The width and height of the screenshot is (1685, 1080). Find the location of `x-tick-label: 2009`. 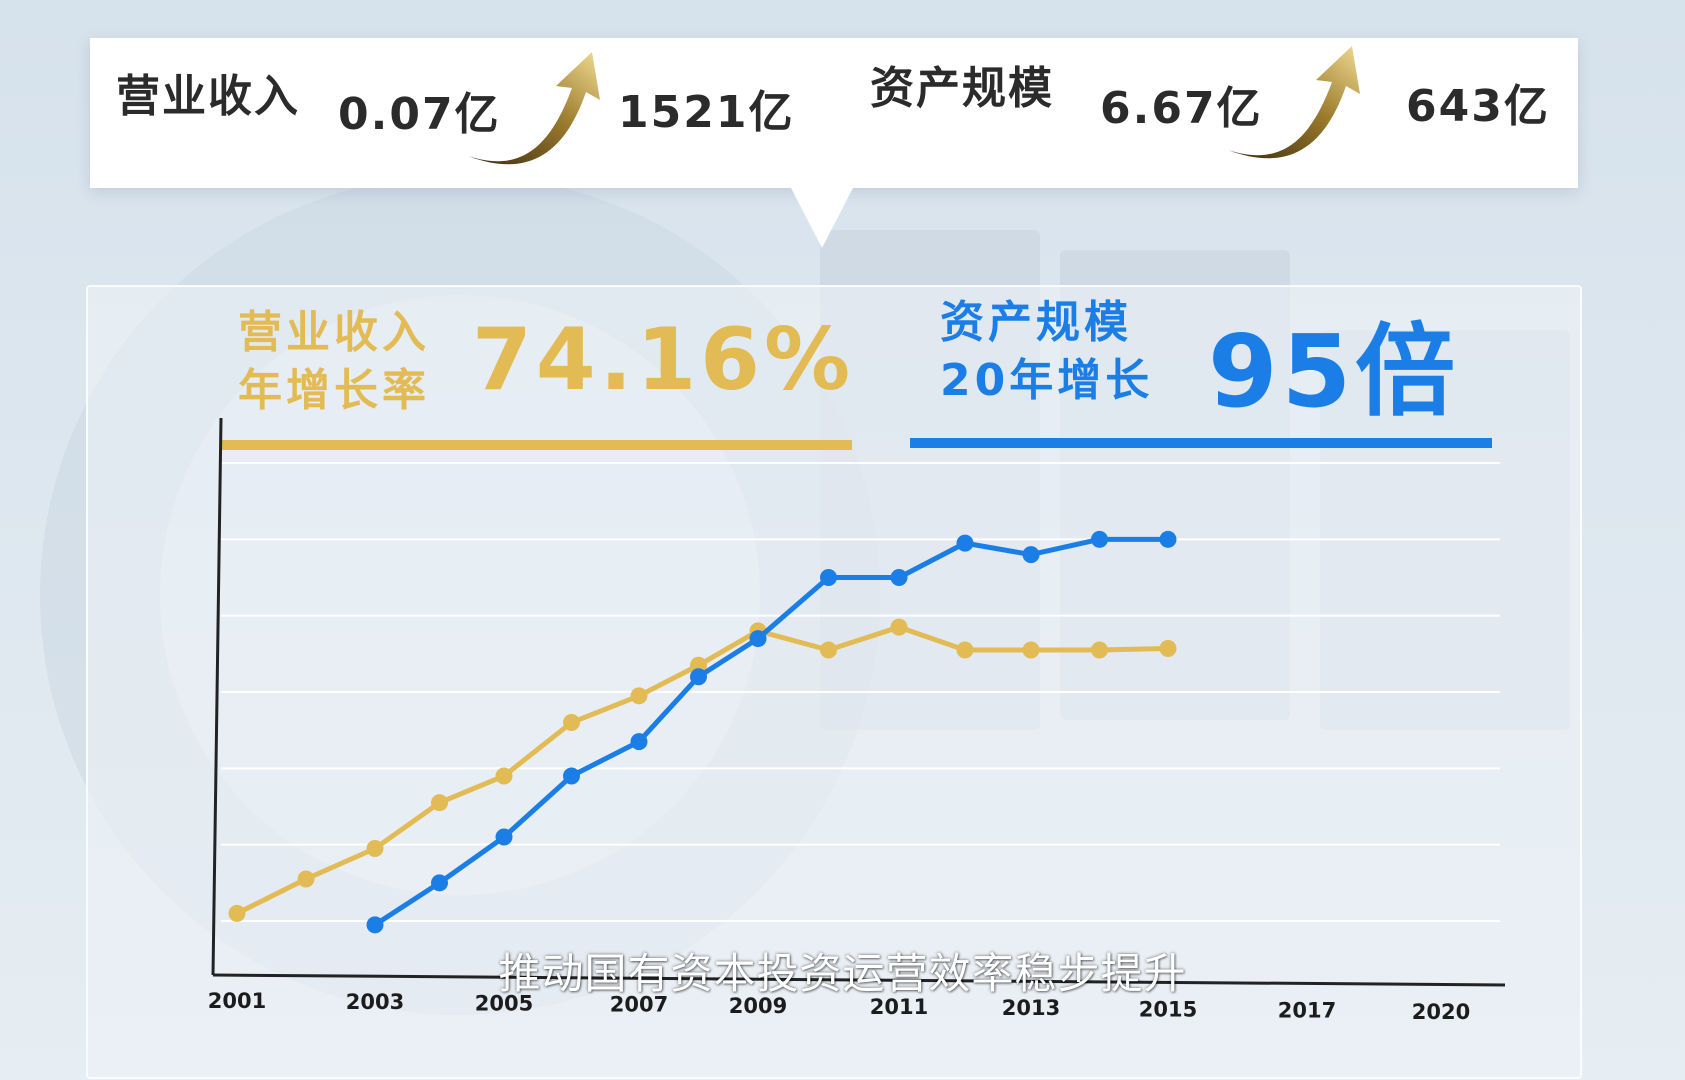

x-tick-label: 2009 is located at coordinates (758, 1006).